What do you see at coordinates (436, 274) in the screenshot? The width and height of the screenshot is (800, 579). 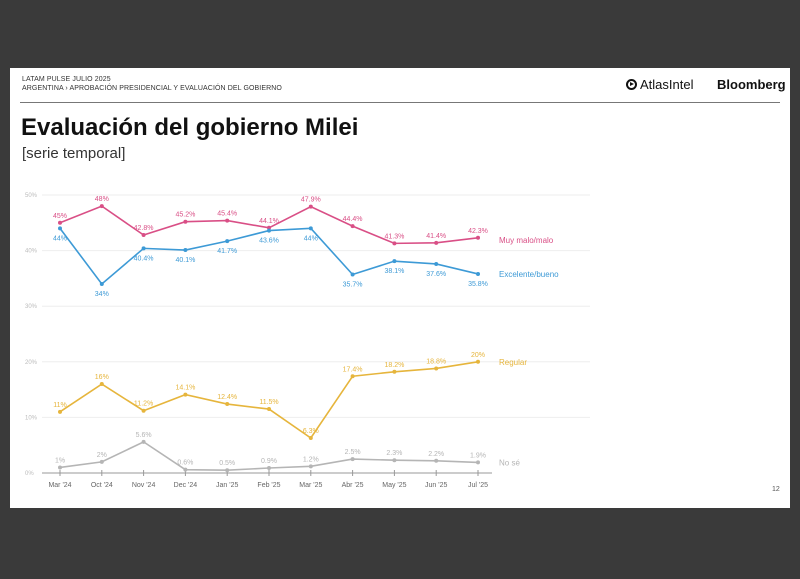 I see `data-label: 37.6%` at bounding box center [436, 274].